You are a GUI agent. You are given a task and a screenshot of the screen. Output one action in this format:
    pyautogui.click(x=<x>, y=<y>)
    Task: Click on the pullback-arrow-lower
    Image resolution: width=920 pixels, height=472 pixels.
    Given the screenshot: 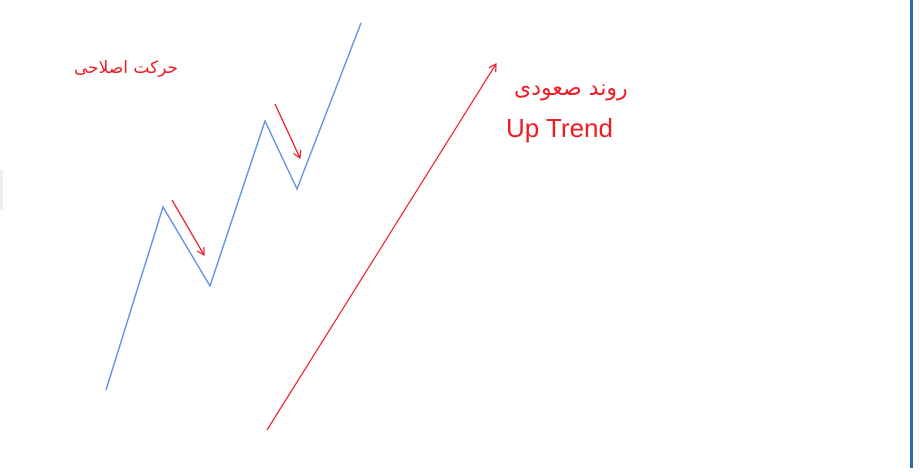 What is the action you would take?
    pyautogui.click(x=188, y=228)
    